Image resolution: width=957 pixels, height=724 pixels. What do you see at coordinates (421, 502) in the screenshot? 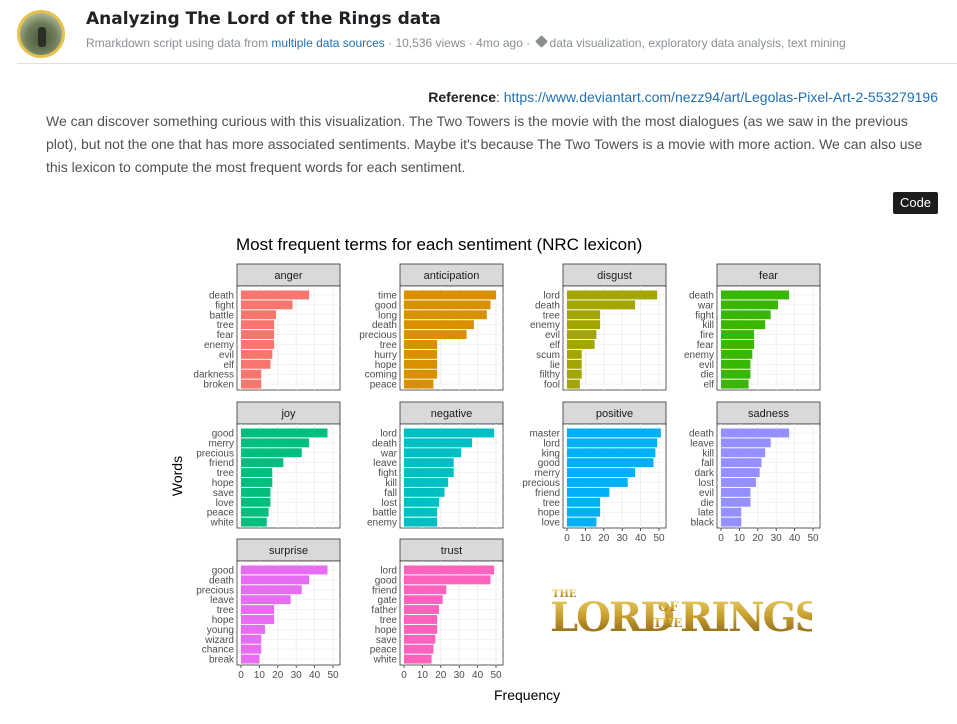
I see `bar-negative-lost` at bounding box center [421, 502].